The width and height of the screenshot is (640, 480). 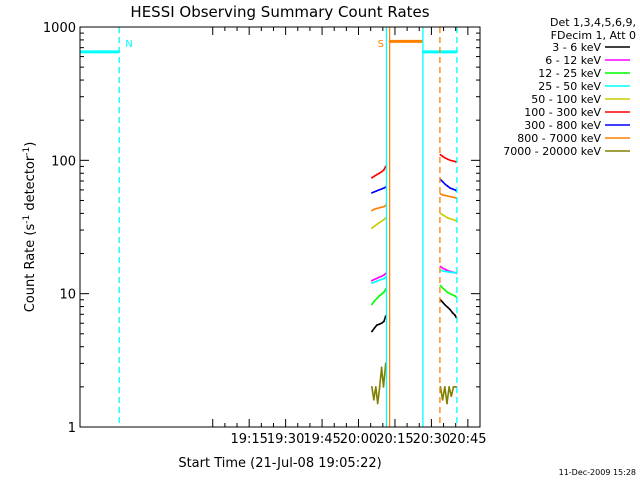 What do you see at coordinates (569, 73) in the screenshot?
I see `legend-label-2: 12 - 25 keV` at bounding box center [569, 73].